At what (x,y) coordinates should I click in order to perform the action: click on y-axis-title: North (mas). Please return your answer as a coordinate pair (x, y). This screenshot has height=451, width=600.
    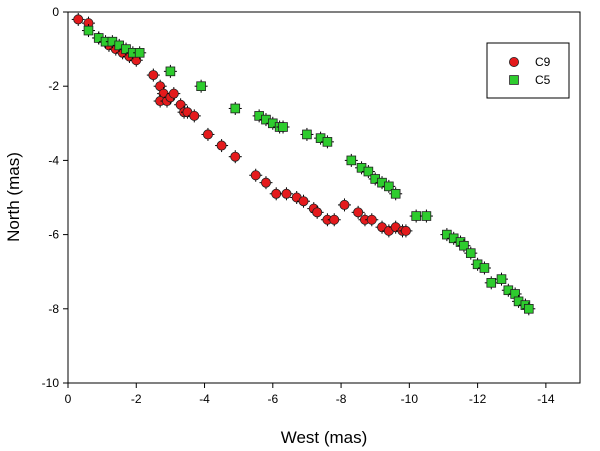
    Looking at the image, I should click on (13, 197).